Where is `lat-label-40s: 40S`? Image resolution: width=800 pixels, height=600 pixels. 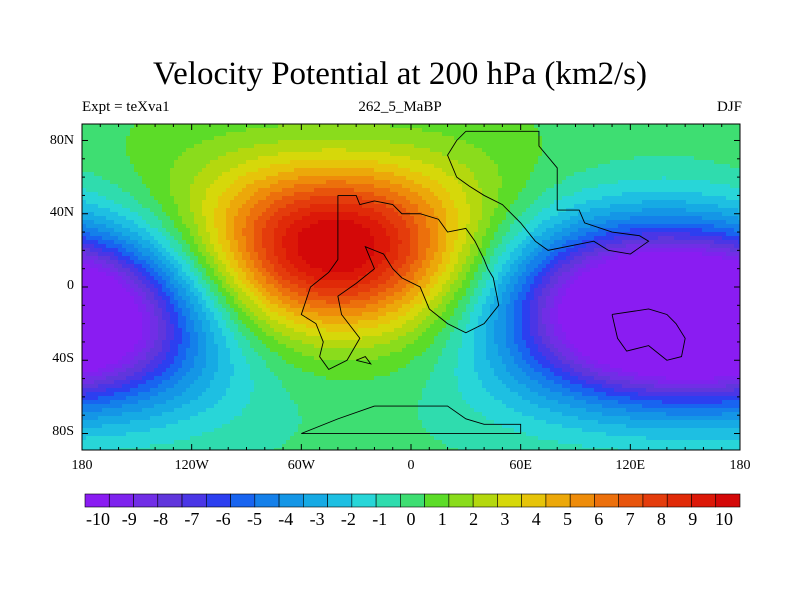
lat-label-40s: 40S is located at coordinates (63, 358).